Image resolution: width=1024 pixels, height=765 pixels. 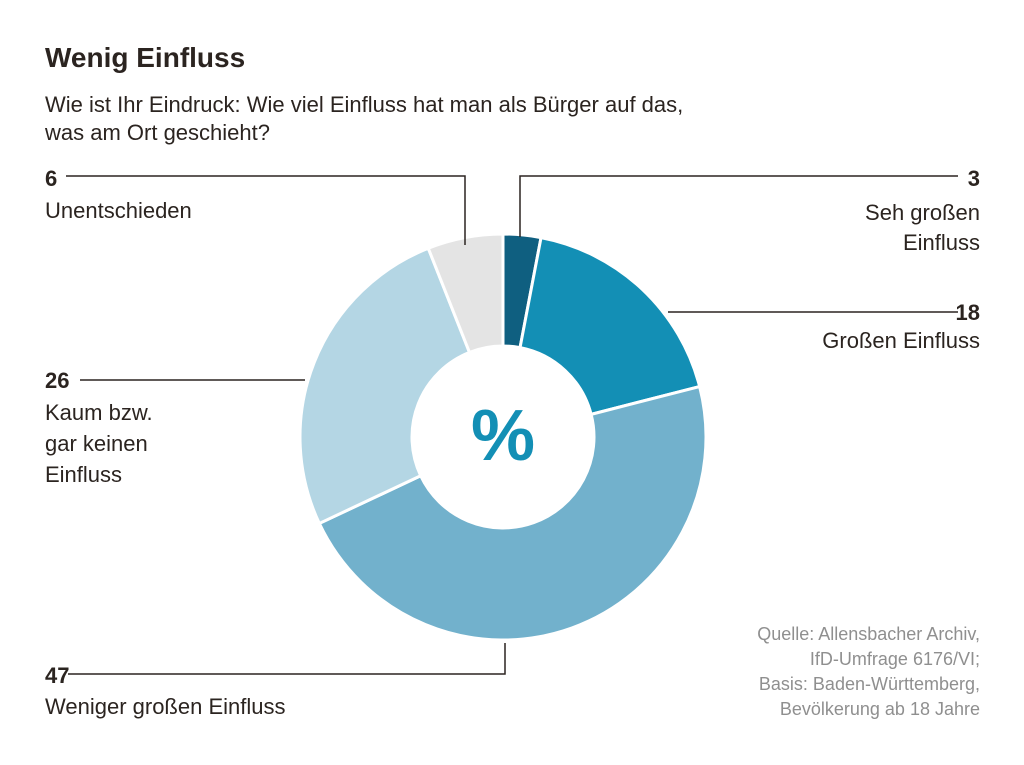 What do you see at coordinates (968, 312) in the screenshot?
I see `slice-value-label: 18` at bounding box center [968, 312].